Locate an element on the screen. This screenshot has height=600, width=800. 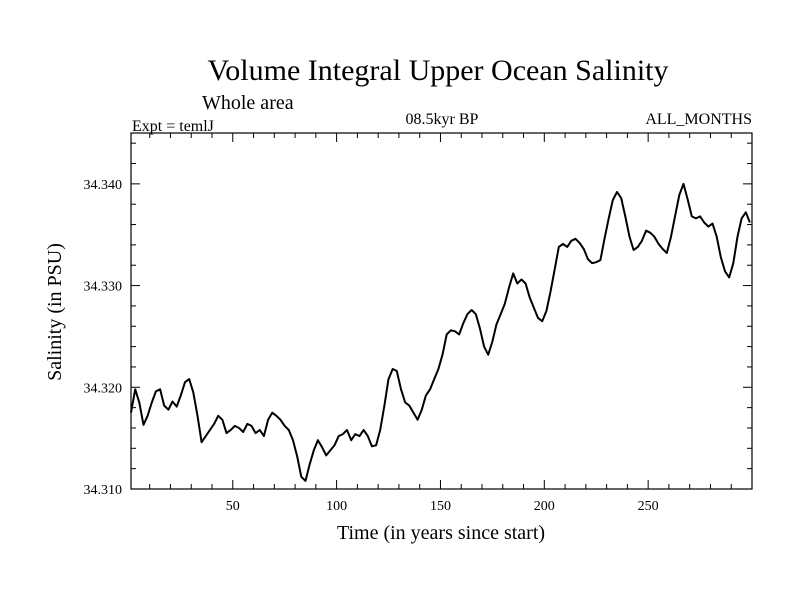
x-tick-label: 250 is located at coordinates (648, 506).